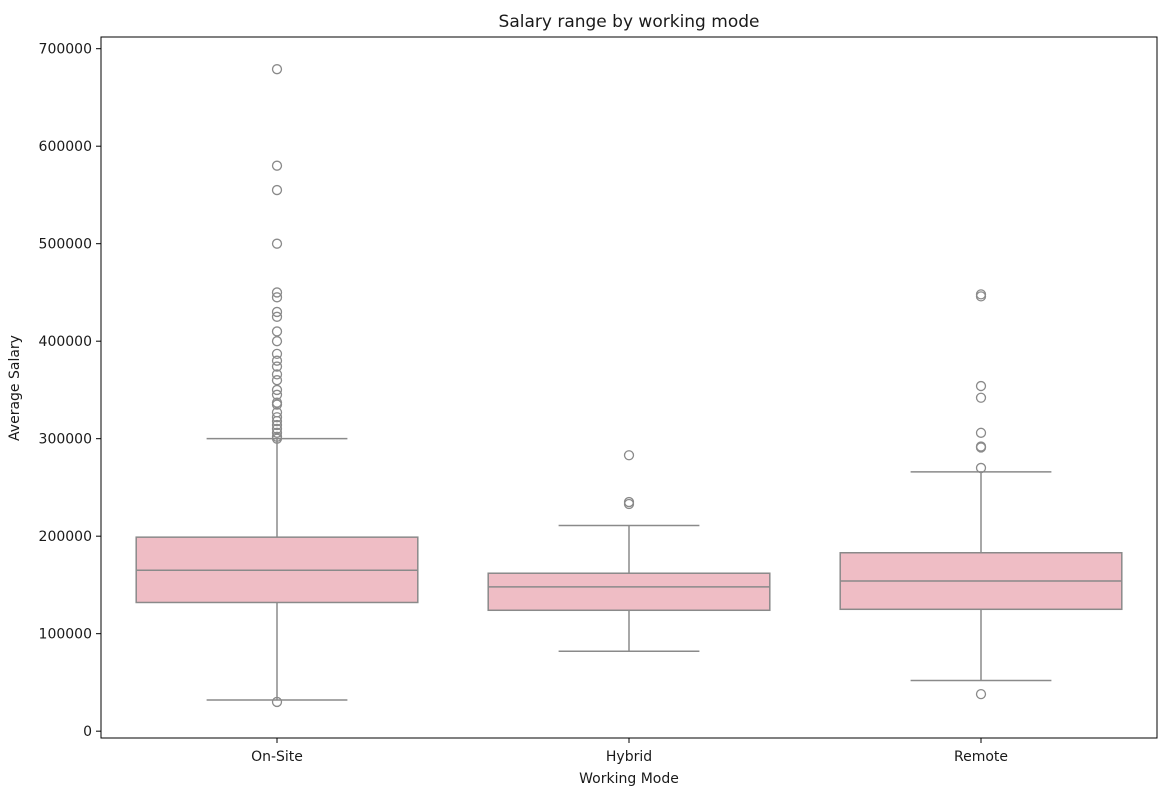 The image size is (1168, 794). I want to click on x-tick-label: Hybrid, so click(629, 757).